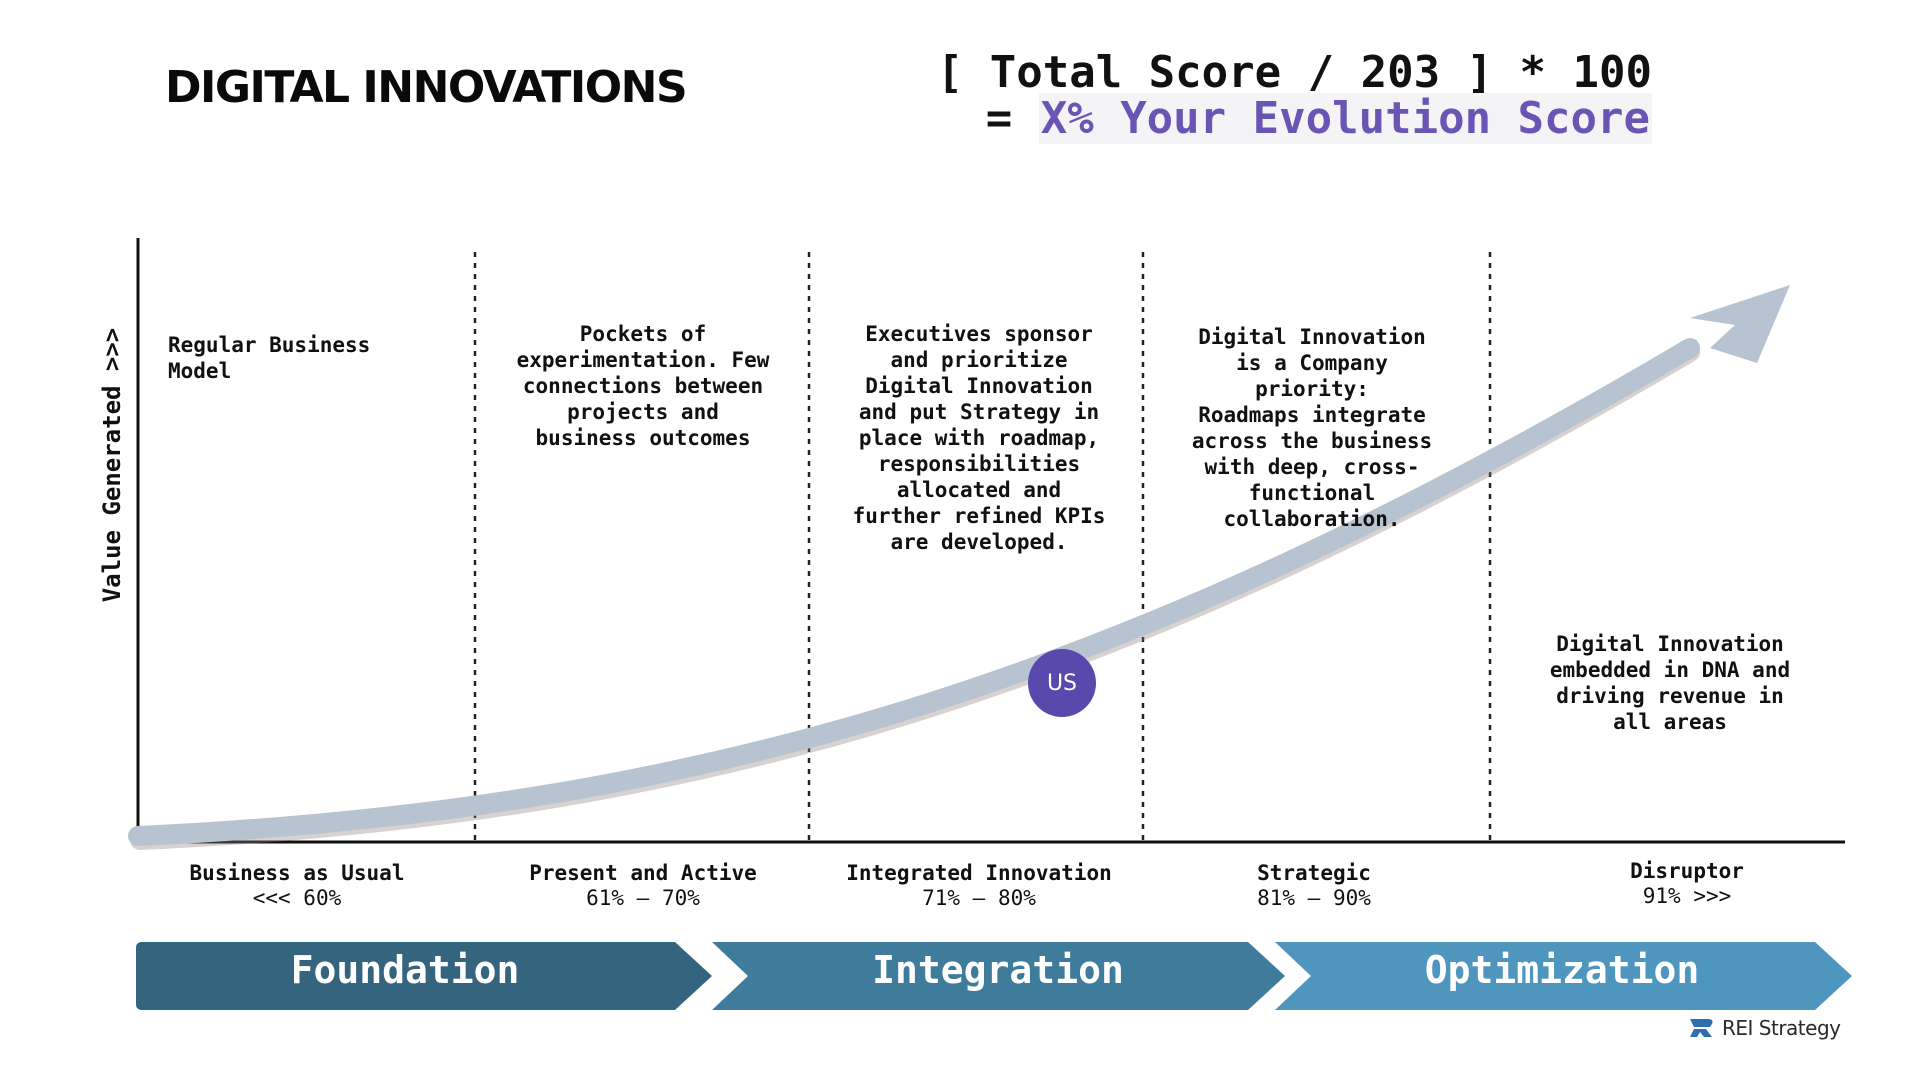  What do you see at coordinates (643, 873) in the screenshot?
I see `stage-name: Present and Active` at bounding box center [643, 873].